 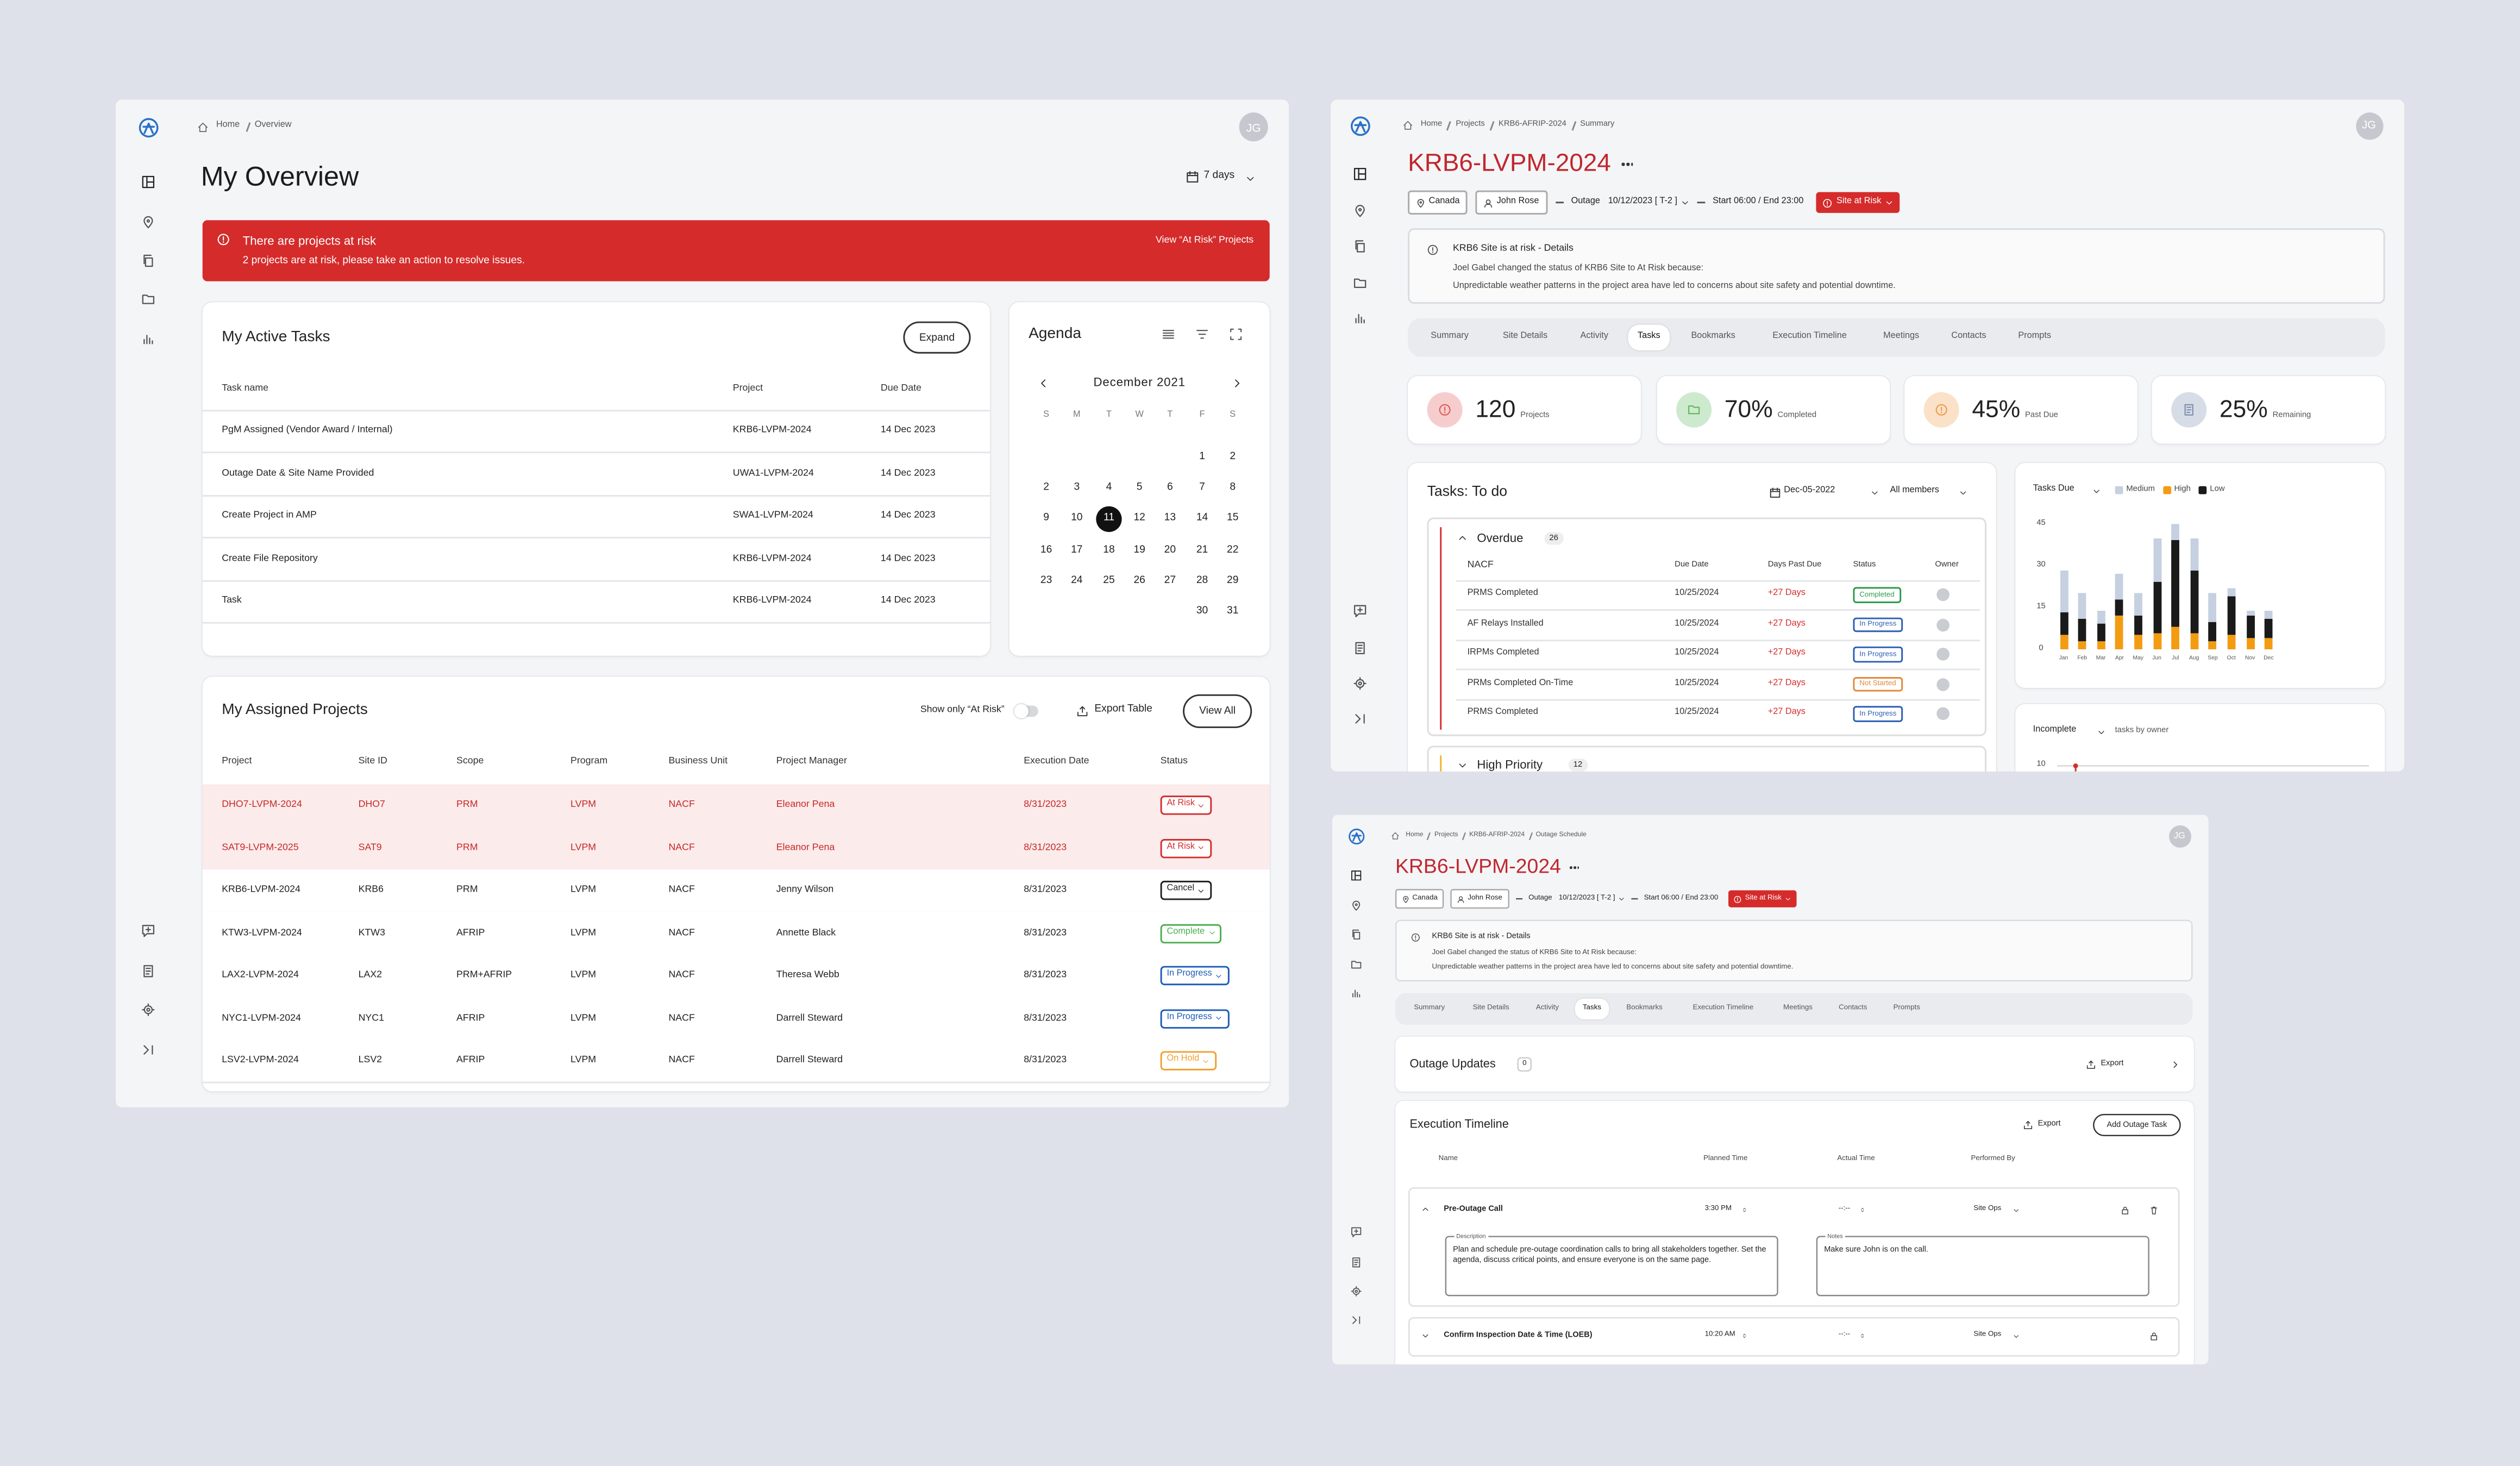 What do you see at coordinates (1719, 1334) in the screenshot?
I see `planned-time: 10:20 AM` at bounding box center [1719, 1334].